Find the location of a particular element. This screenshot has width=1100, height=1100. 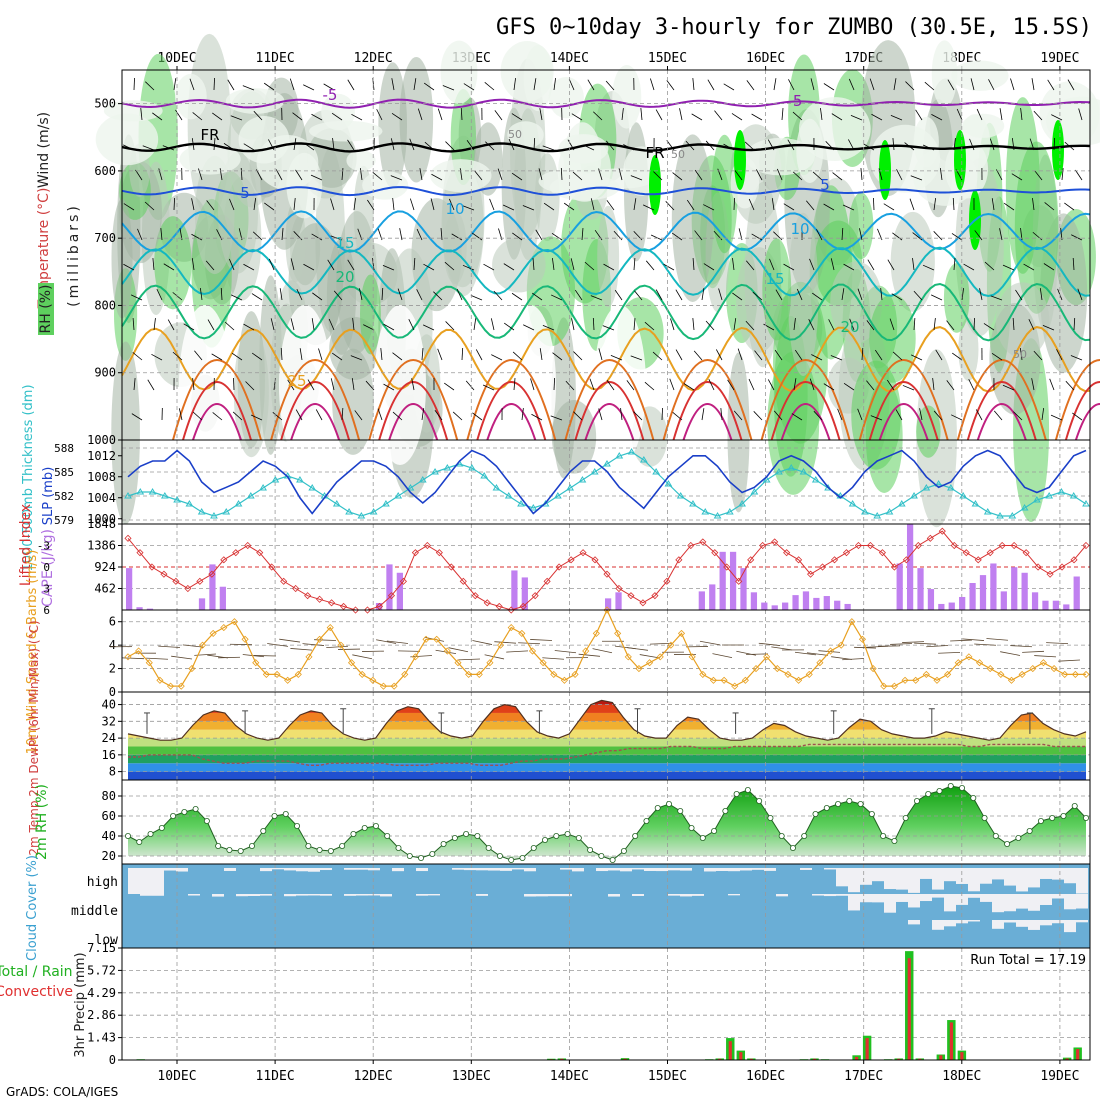

isotherm-line is located at coordinates (606, 103).